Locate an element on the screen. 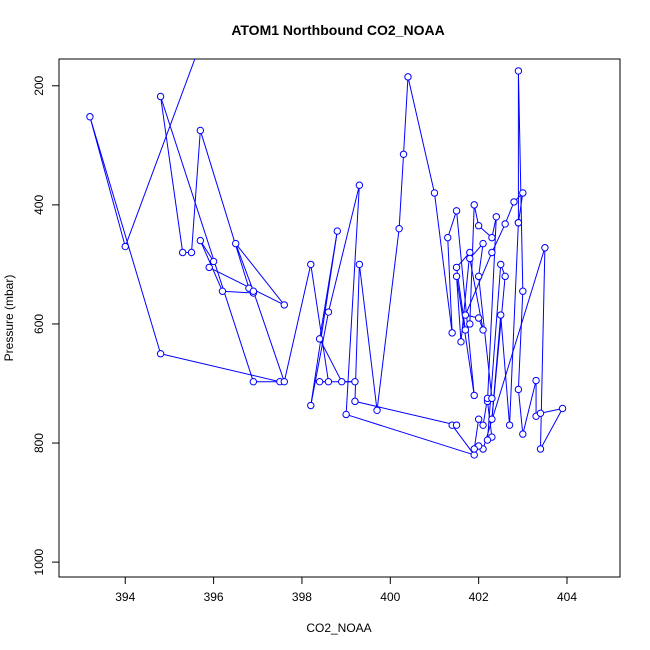 The height and width of the screenshot is (650, 650). x-tick-label: 394 is located at coordinates (125, 597).